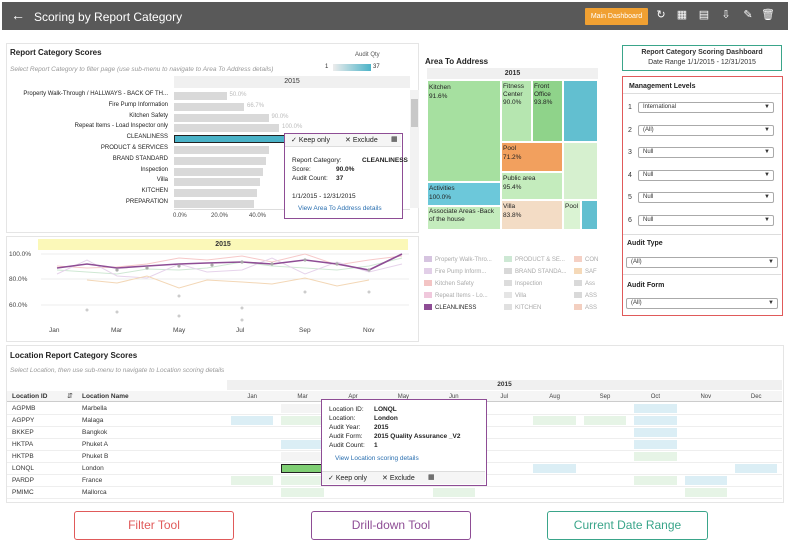  I want to click on col-location-name: Location Name, so click(105, 396).